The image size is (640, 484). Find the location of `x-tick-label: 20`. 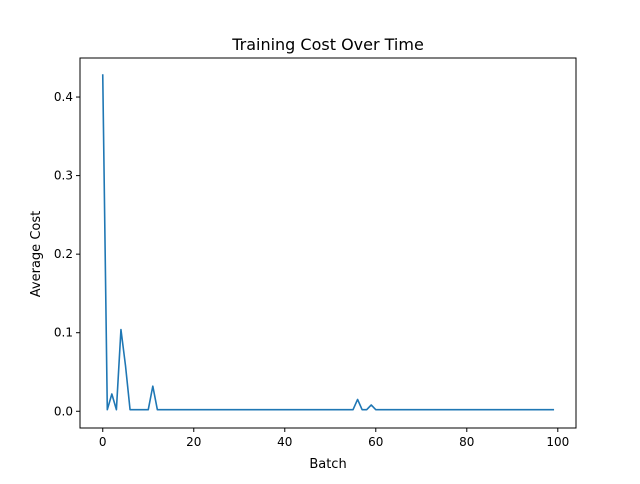

x-tick-label: 20 is located at coordinates (193, 442).